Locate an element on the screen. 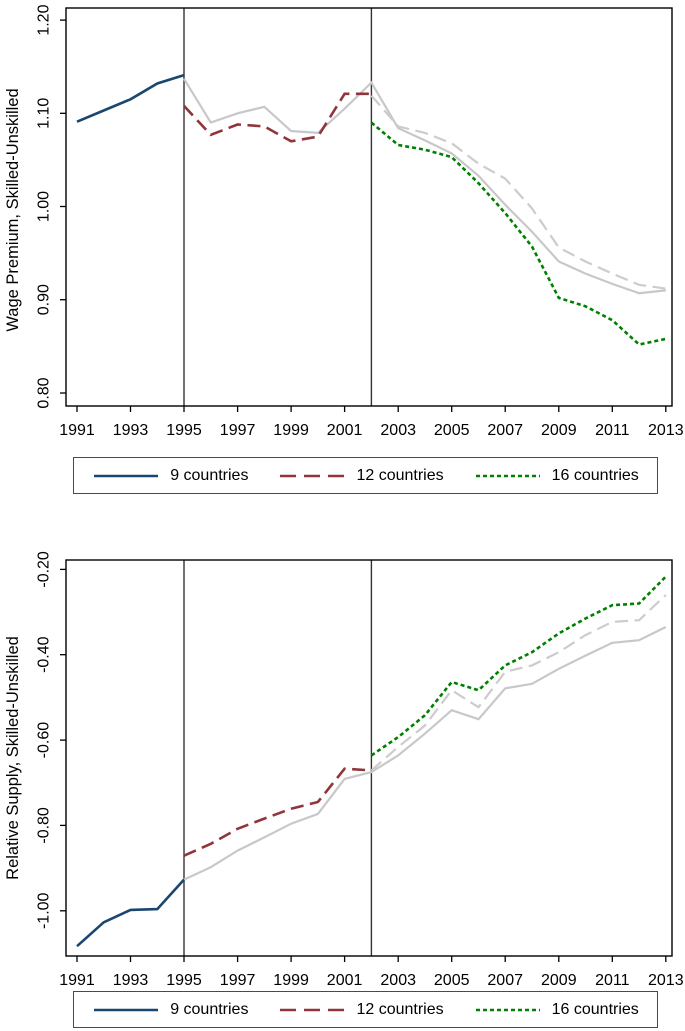 The width and height of the screenshot is (685, 1031). series-9-countries-extended is located at coordinates (424, 186).